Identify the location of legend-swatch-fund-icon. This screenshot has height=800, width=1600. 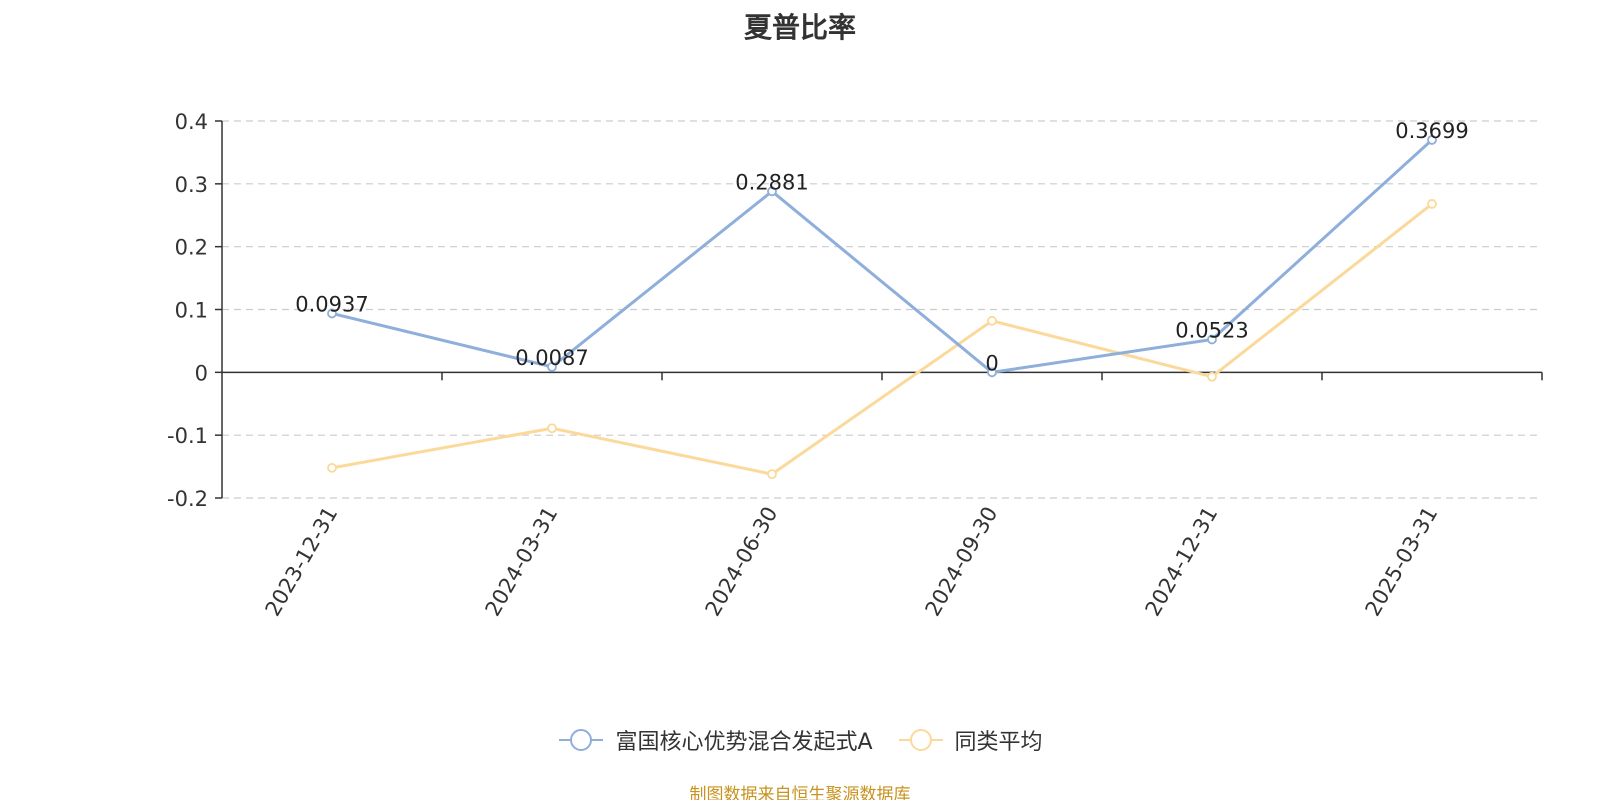
(581, 740).